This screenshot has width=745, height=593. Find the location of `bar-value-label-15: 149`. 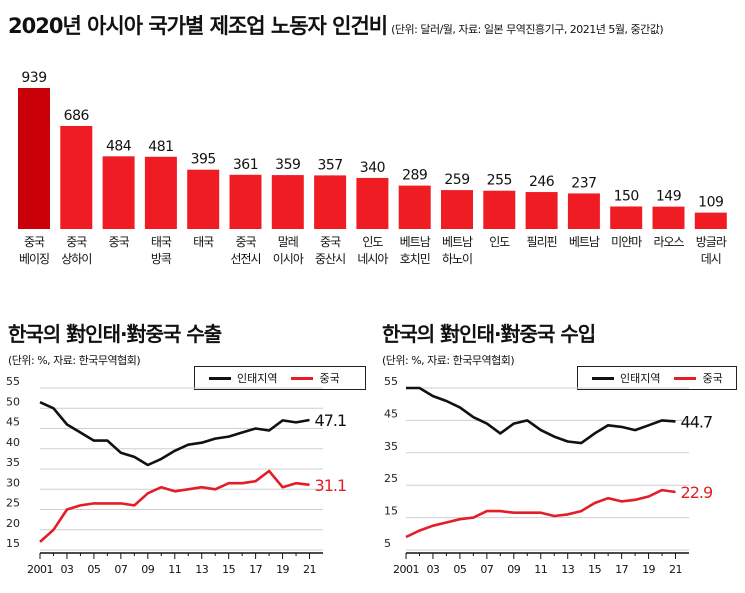

bar-value-label-15: 149 is located at coordinates (668, 197).